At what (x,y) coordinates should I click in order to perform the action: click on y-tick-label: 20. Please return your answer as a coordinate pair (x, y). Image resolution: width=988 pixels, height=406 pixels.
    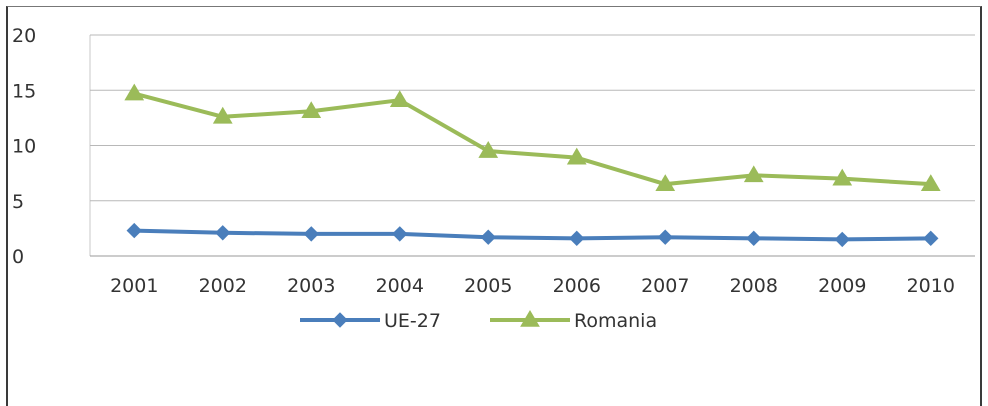
    Looking at the image, I should click on (24, 36).